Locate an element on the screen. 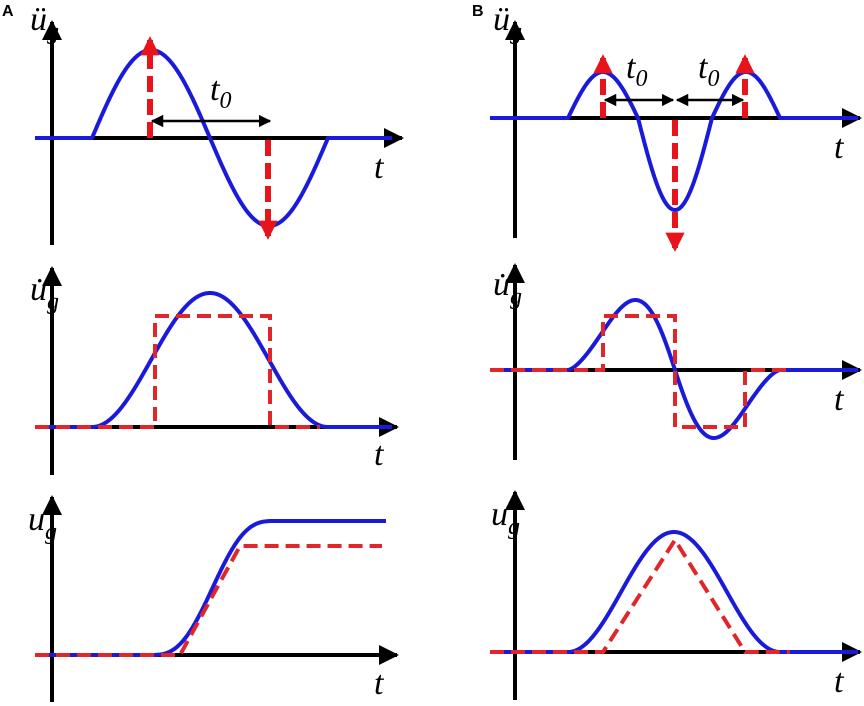  panel-label: A is located at coordinates (8, 11).